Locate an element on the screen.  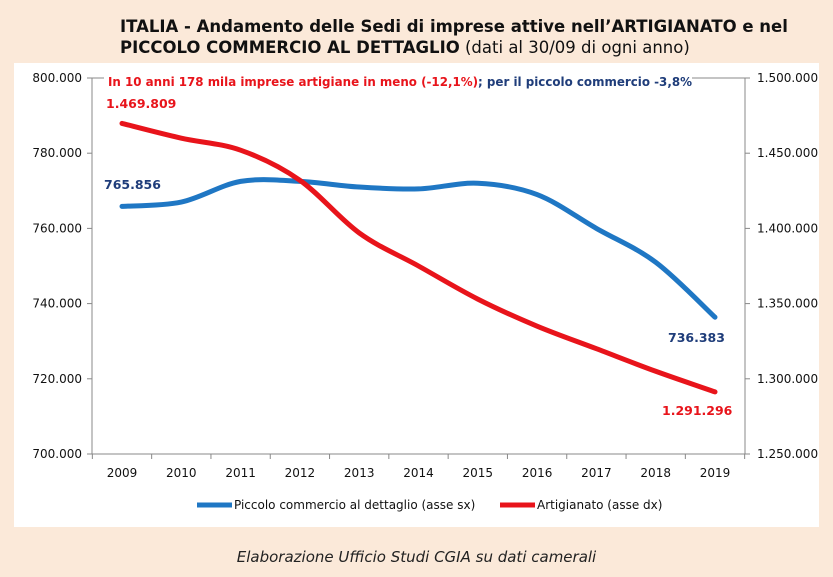
data-label-piccolo-commercio-first: 765.856 is located at coordinates (132, 184).